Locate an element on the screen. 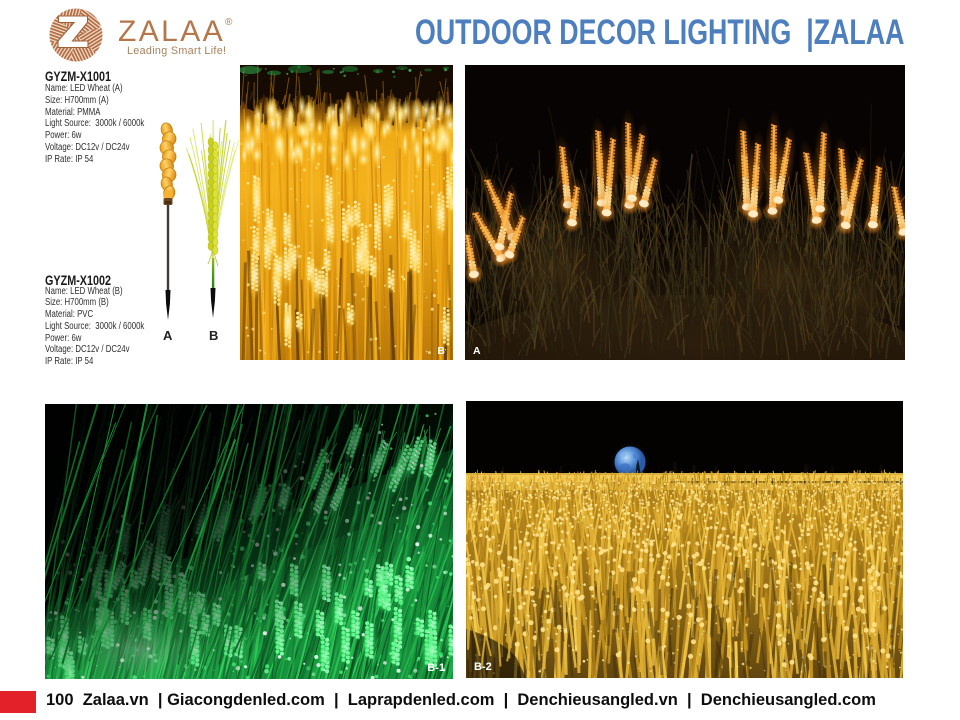 Image resolution: width=960 pixels, height=720 pixels. svg-text: B-2 is located at coordinates (483, 667).